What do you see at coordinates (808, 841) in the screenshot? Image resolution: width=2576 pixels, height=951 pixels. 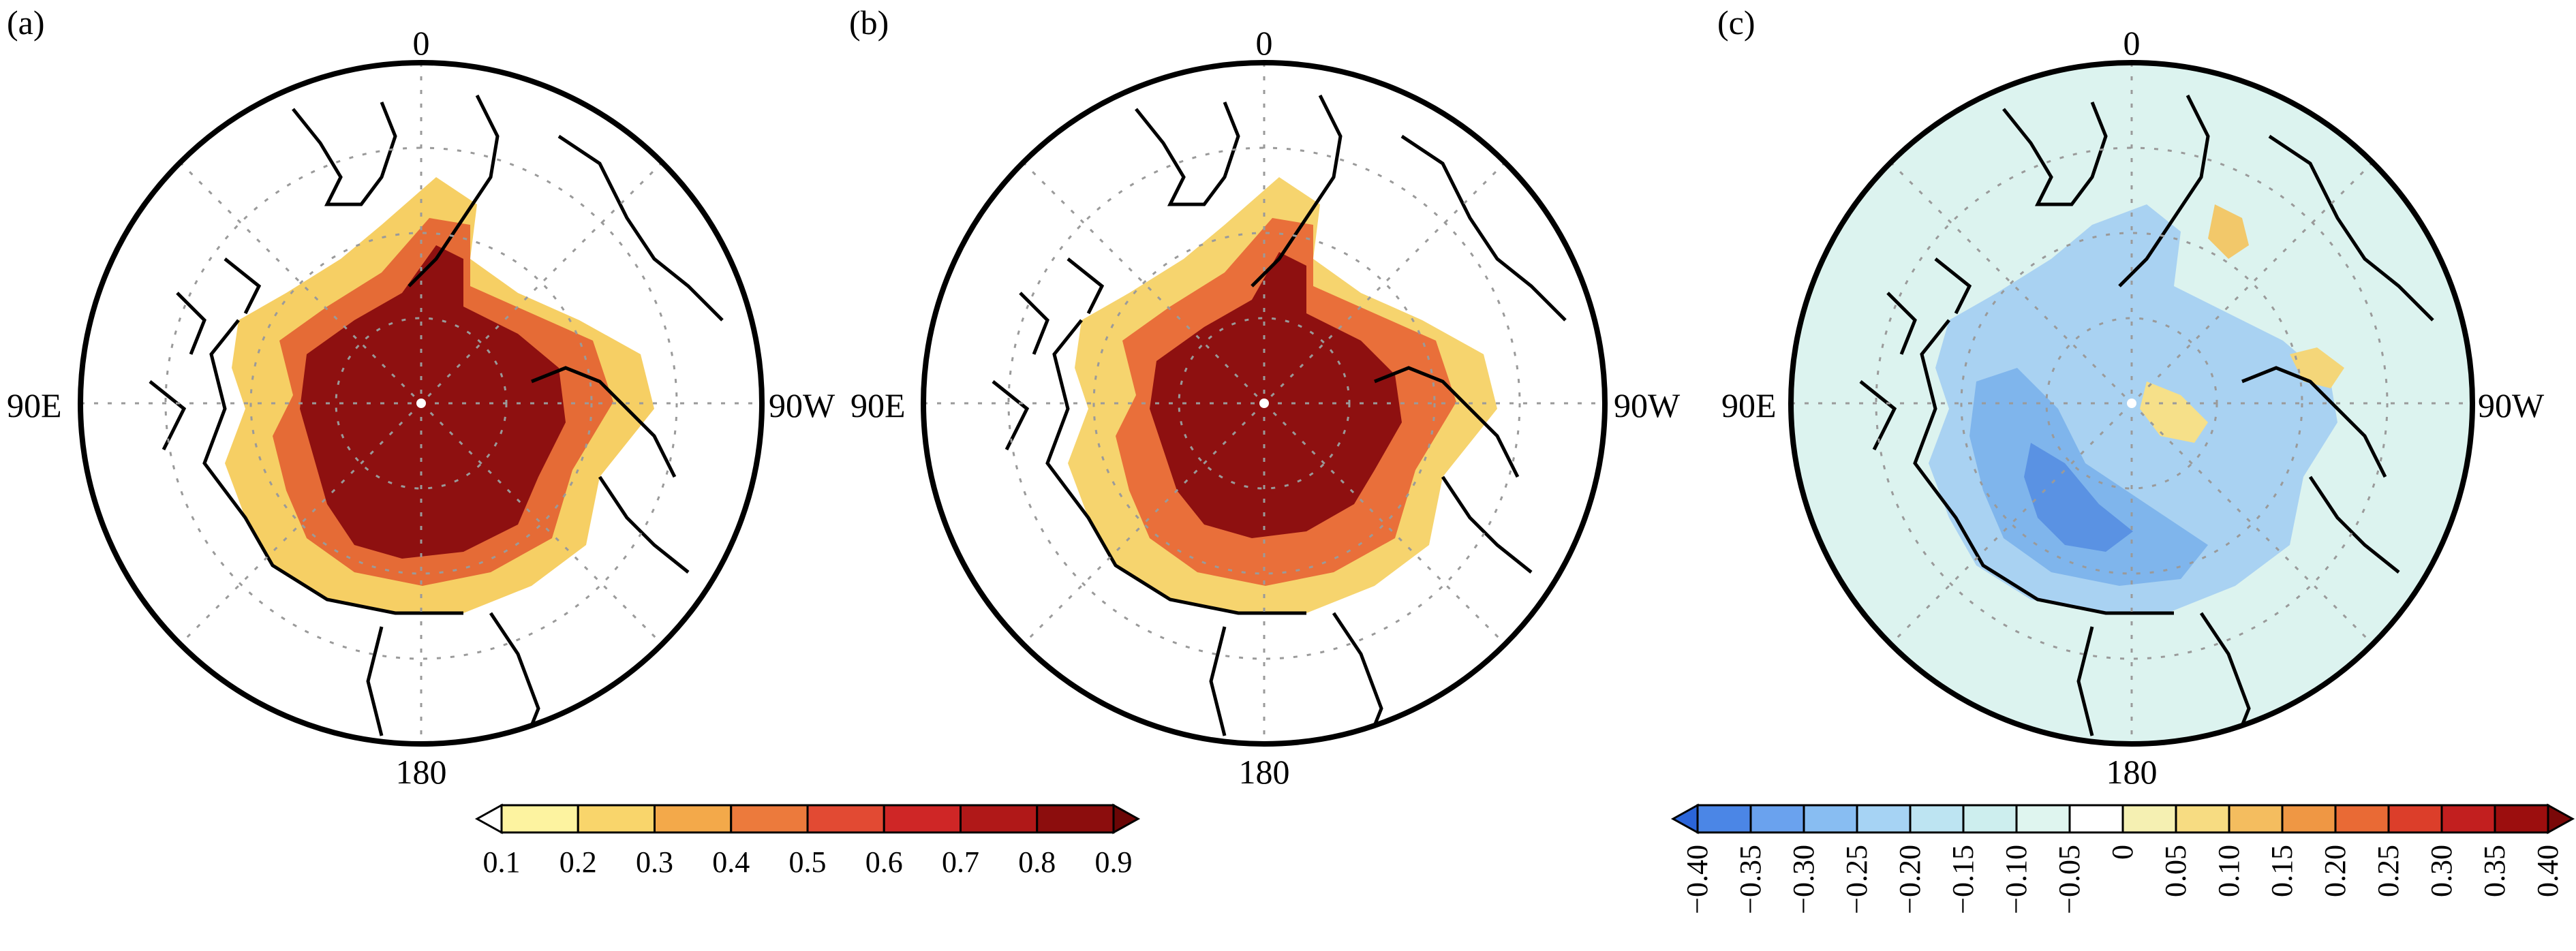 I see `colorbar-concentration: 0.1 0.2 0.3 0.4 0.5 0.6 0.7 0.8 0.9` at bounding box center [808, 841].